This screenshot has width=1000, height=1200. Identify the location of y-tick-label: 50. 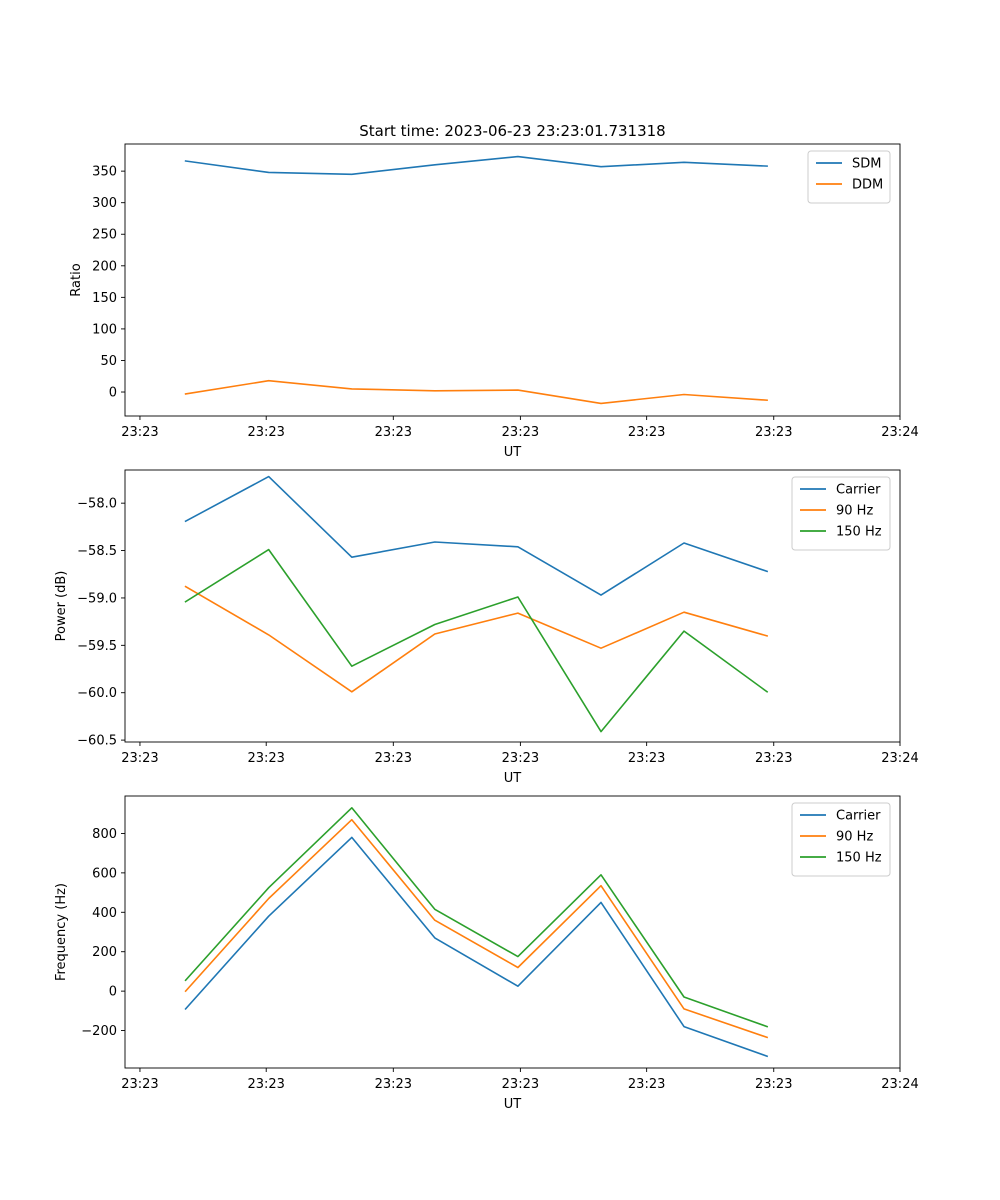
(108, 361).